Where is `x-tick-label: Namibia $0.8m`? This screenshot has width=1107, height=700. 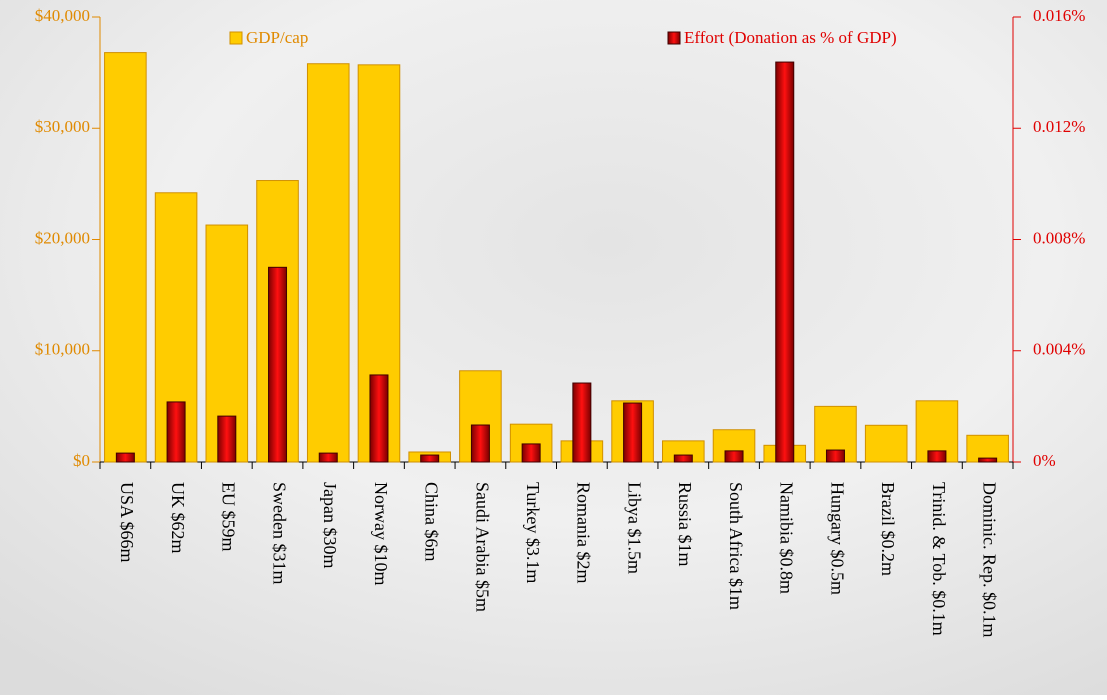
x-tick-label: Namibia $0.8m is located at coordinates (787, 538).